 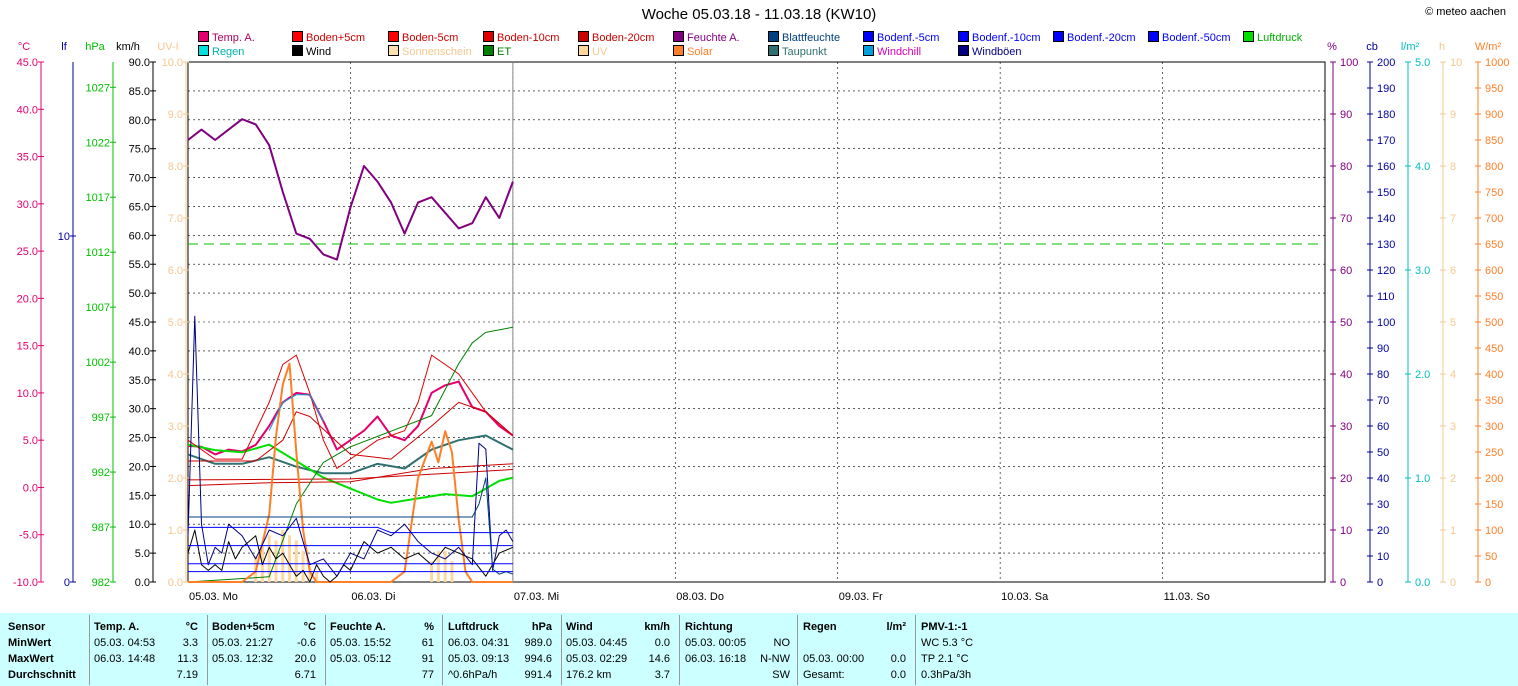 I want to click on axis-tick-wm2: 100, so click(x=1494, y=531).